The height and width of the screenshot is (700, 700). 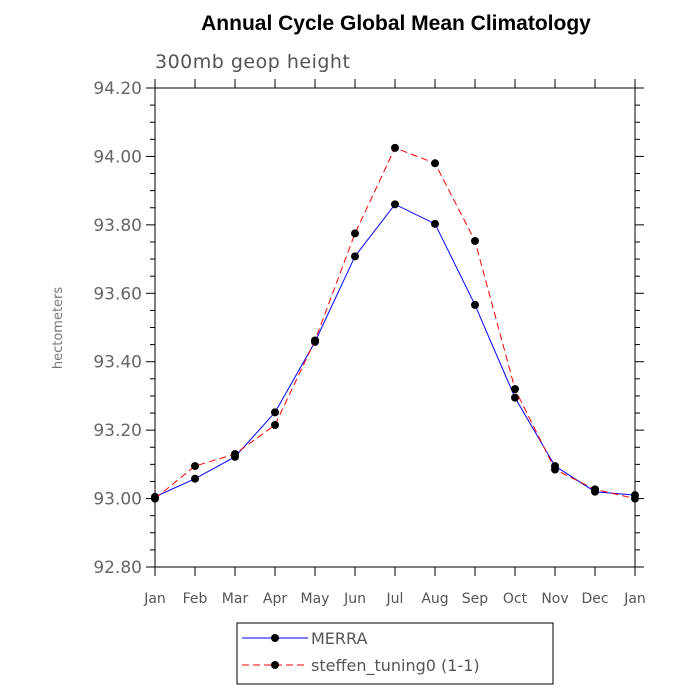 I want to click on x-tick-label: Nov, so click(x=554, y=599).